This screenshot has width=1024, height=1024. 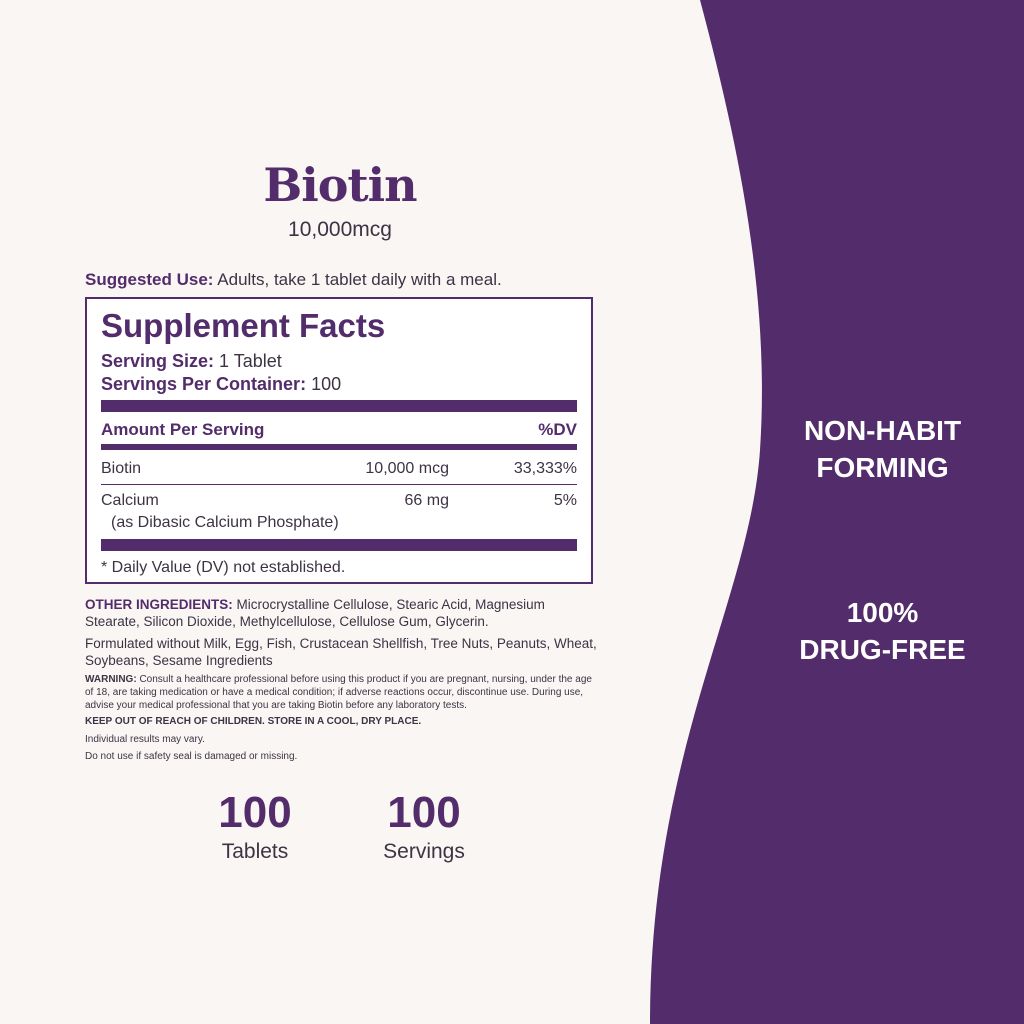 What do you see at coordinates (340, 185) in the screenshot?
I see `product-title: Biotin` at bounding box center [340, 185].